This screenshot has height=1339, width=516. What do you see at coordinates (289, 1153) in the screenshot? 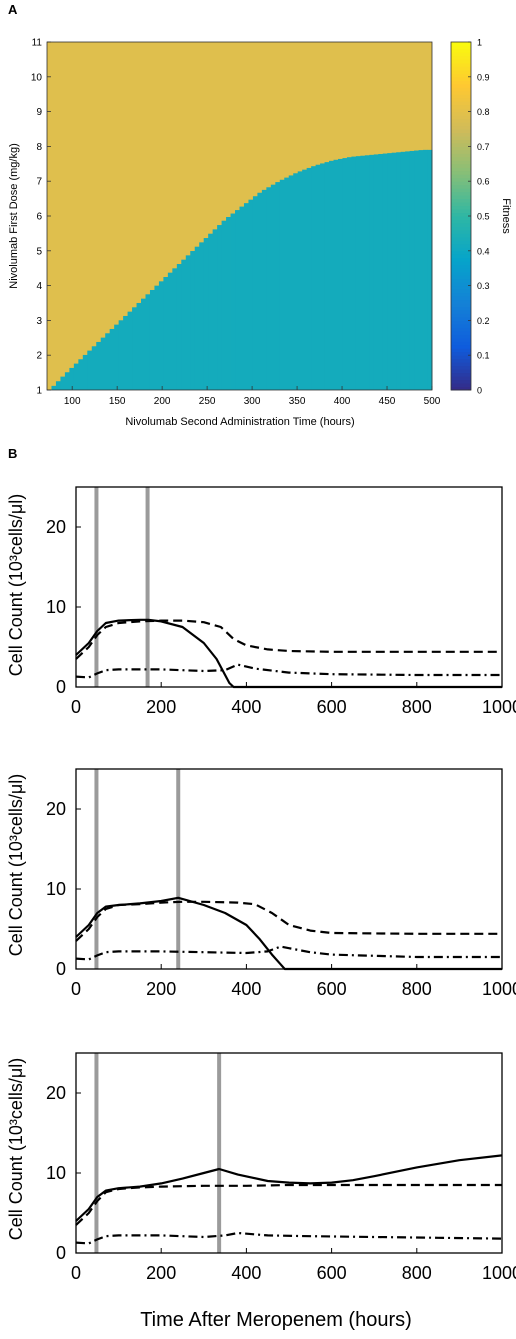
I see `plot-frame` at bounding box center [289, 1153].